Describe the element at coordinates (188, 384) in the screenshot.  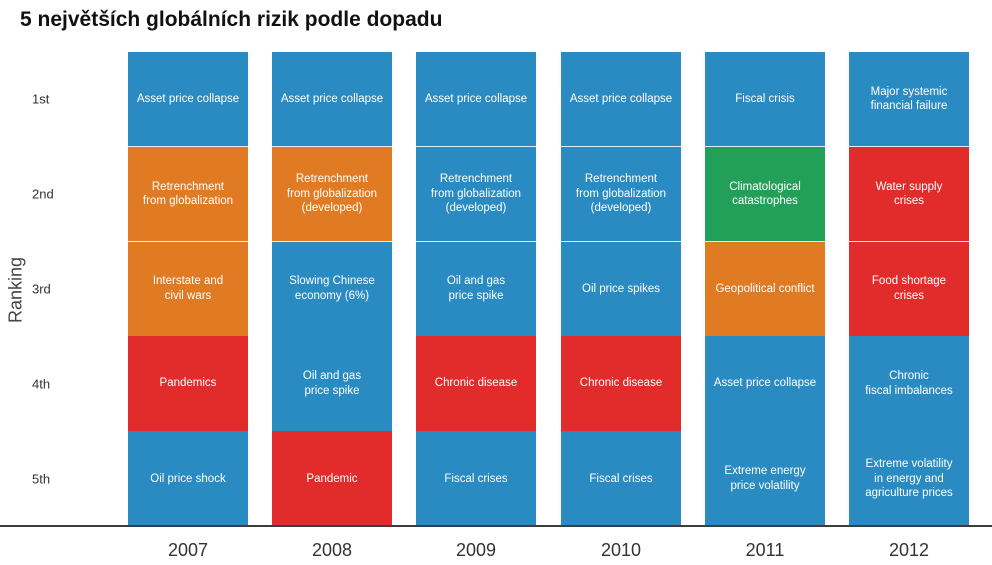
I see `risk-cell: Pandemics` at that location.